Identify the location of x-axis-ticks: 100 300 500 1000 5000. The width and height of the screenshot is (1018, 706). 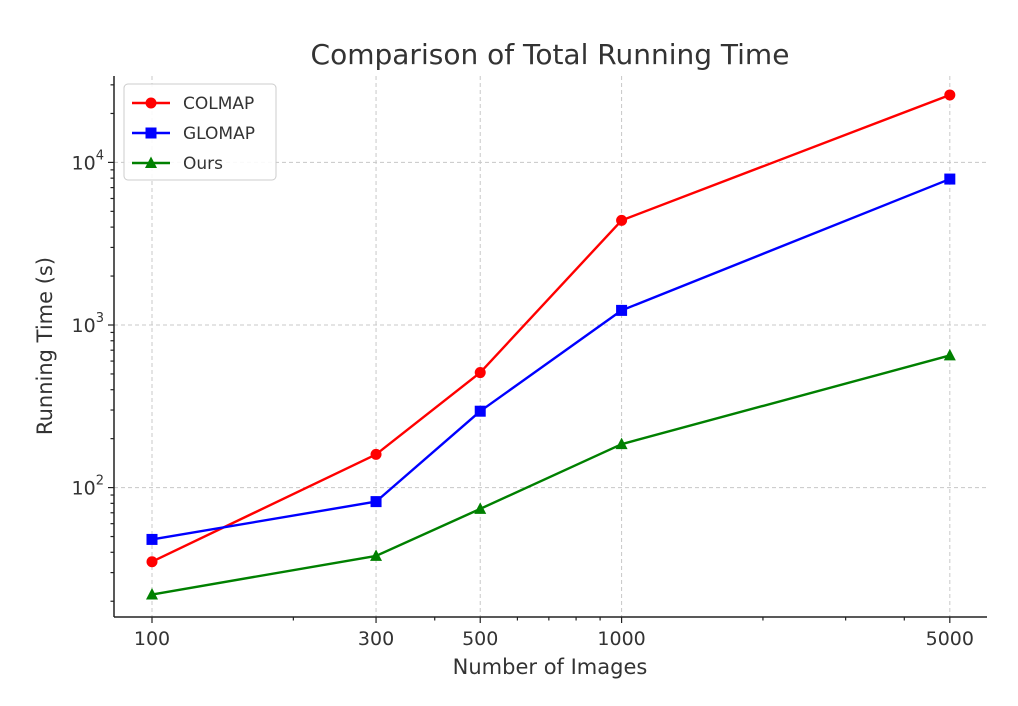
(554, 633).